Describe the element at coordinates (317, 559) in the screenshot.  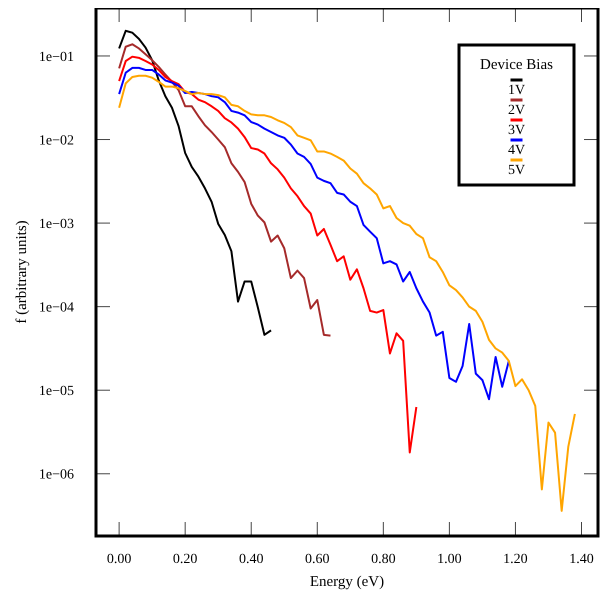
I see `x-tick-label: 0.60` at that location.